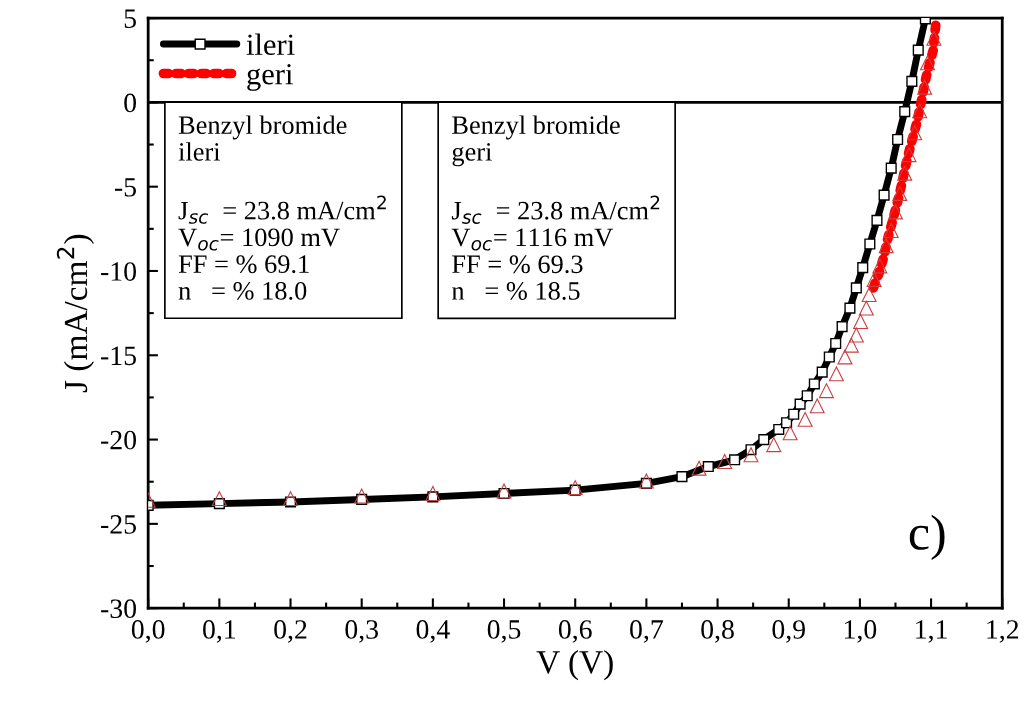 The width and height of the screenshot is (1029, 724). Describe the element at coordinates (927, 537) in the screenshot. I see `annotation: c)` at that location.